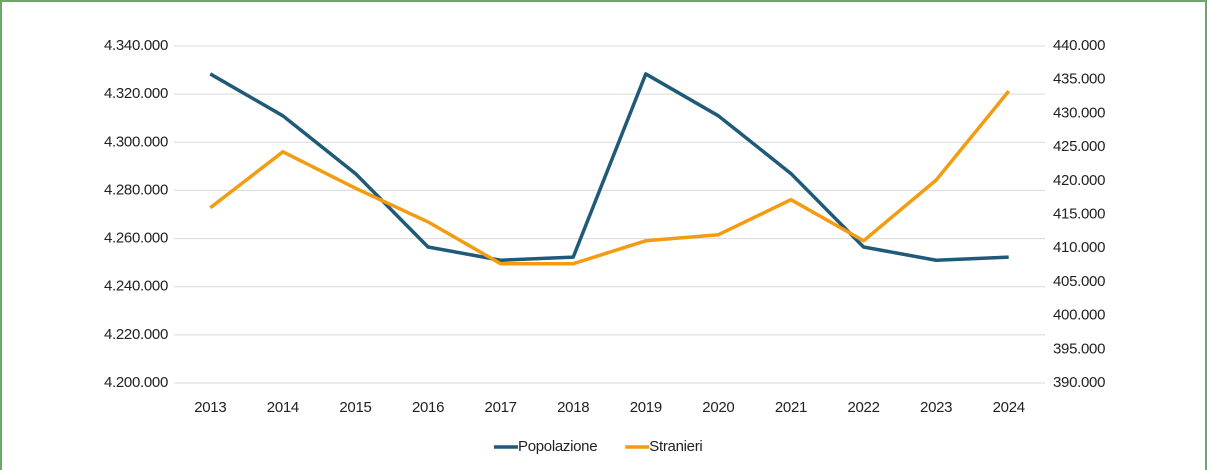  I want to click on x-tick-label: 2023, so click(936, 407).